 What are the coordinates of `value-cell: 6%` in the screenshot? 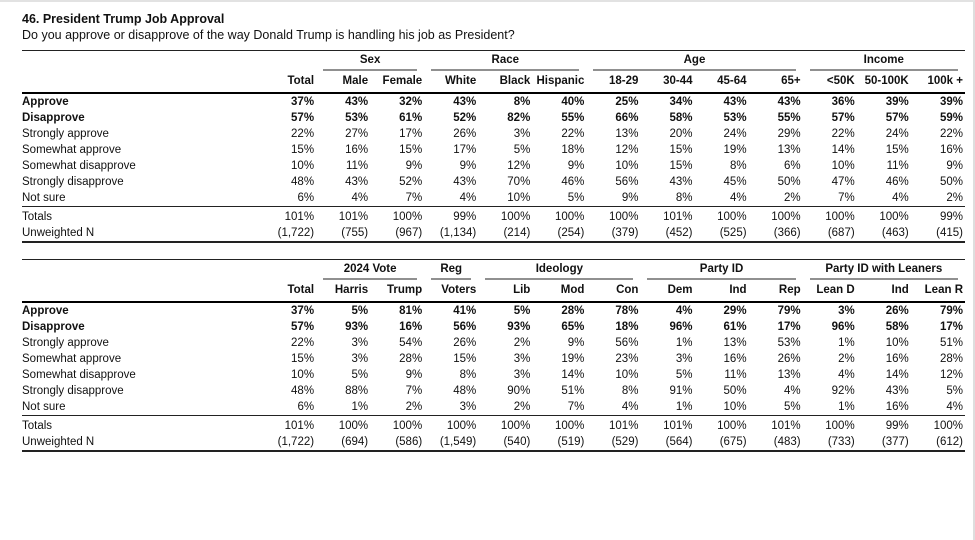 It's located at (306, 407).